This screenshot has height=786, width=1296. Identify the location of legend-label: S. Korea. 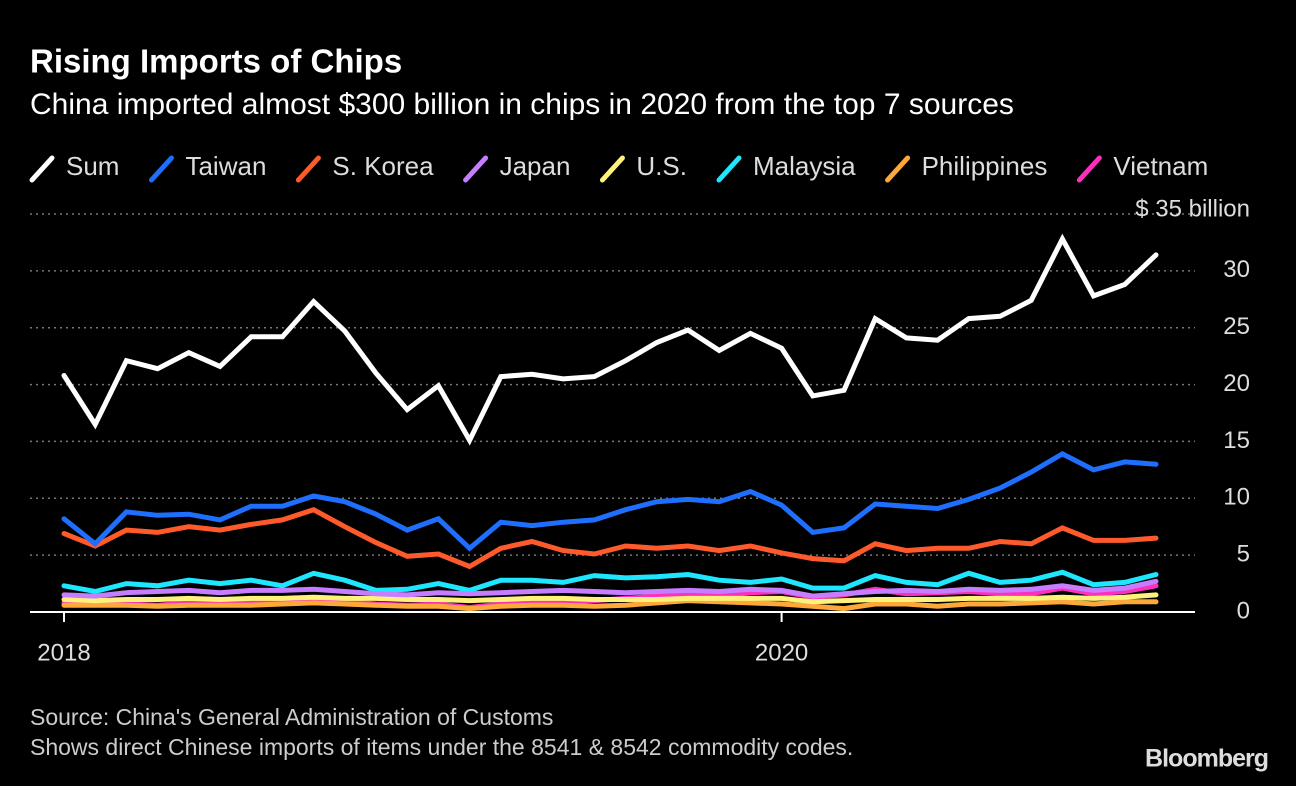
(383, 166).